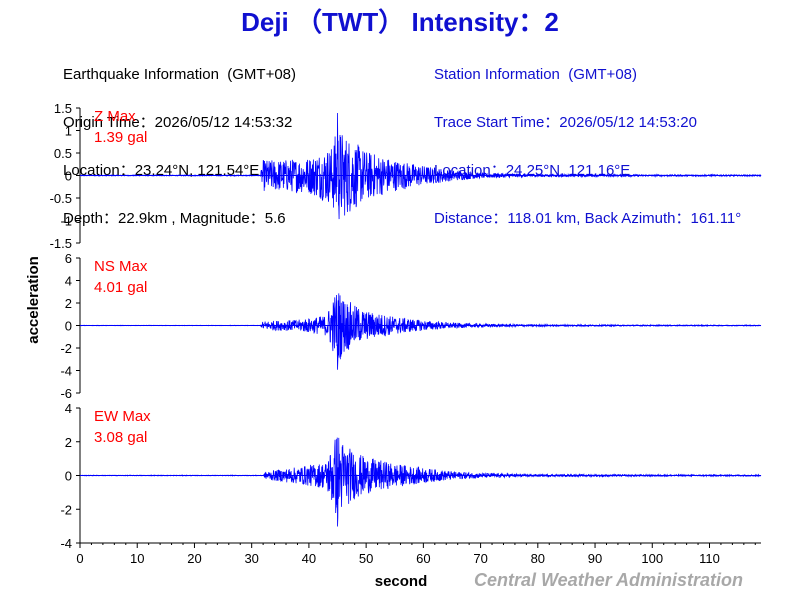  I want to click on depth-magnitude: Depth：22.9km , Magnitude：5.6, so click(174, 218).